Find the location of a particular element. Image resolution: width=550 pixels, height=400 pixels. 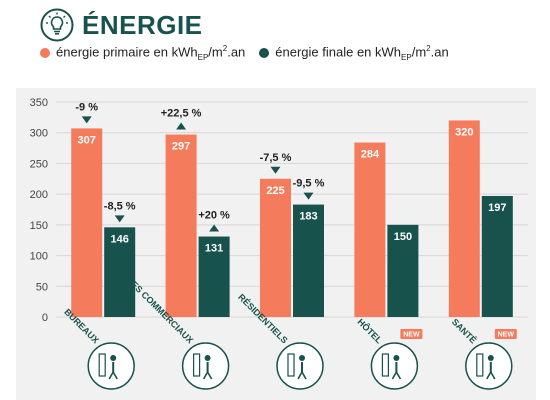

bar-value-label: 320 is located at coordinates (464, 132).